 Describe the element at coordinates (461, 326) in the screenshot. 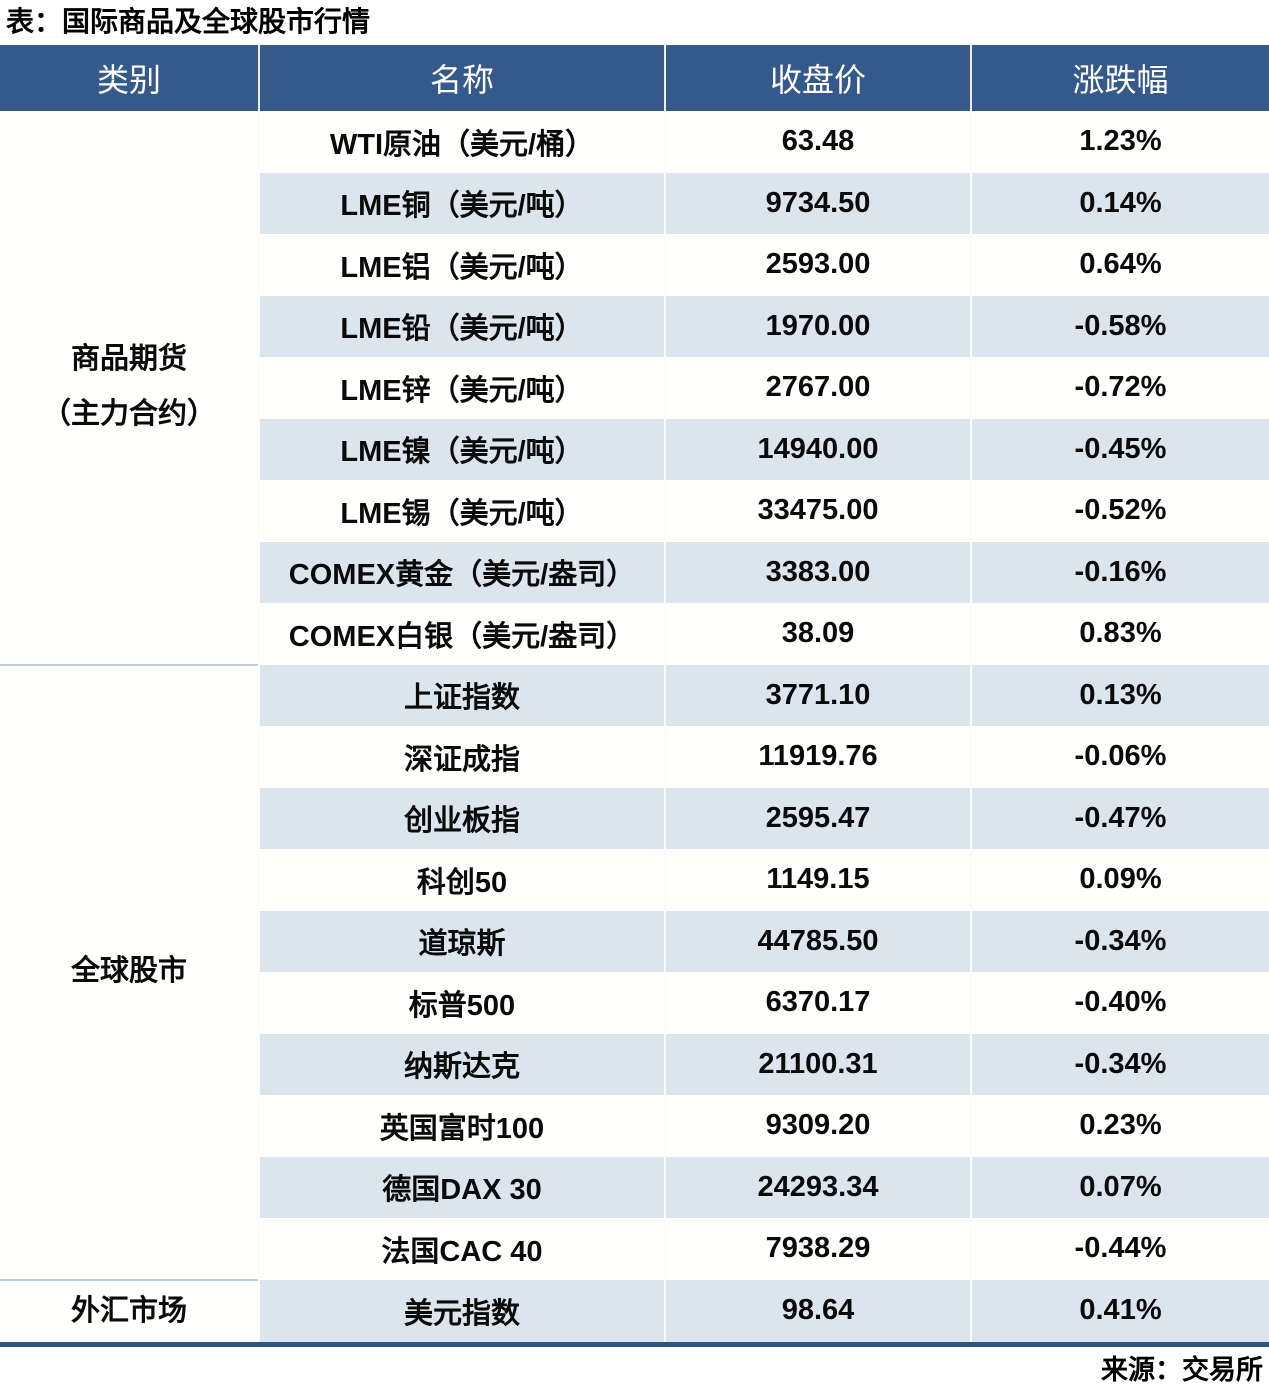

I see `name-cell: LME铅（美元/吨）` at that location.